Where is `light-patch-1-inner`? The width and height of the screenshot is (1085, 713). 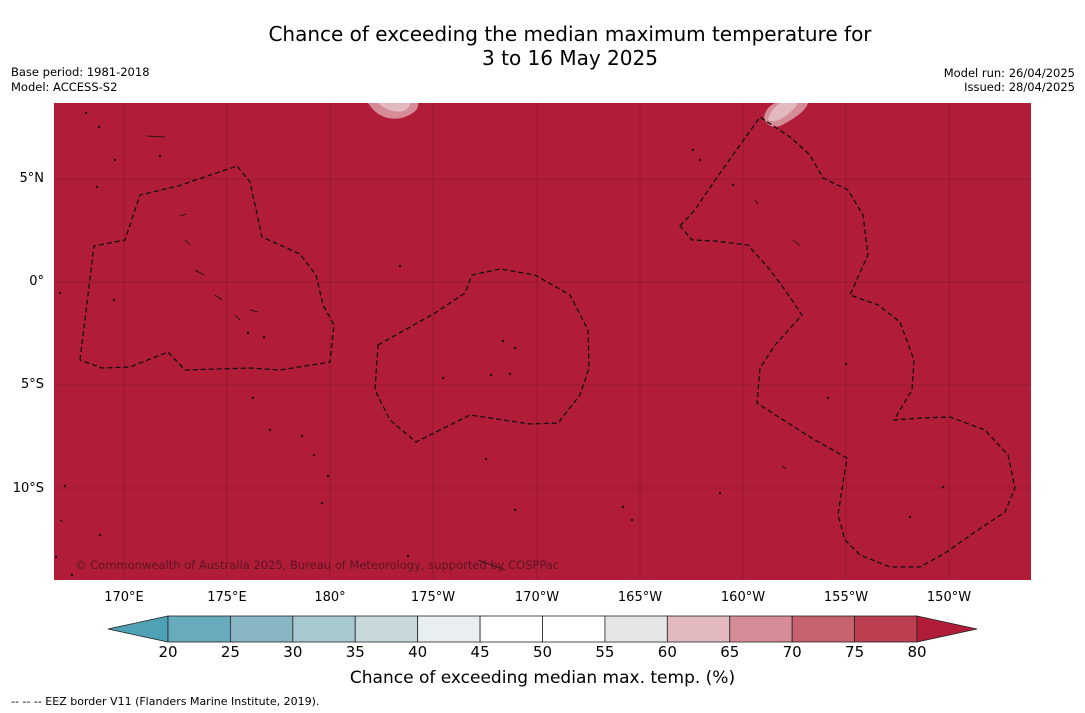 light-patch-1-inner is located at coordinates (394, 107).